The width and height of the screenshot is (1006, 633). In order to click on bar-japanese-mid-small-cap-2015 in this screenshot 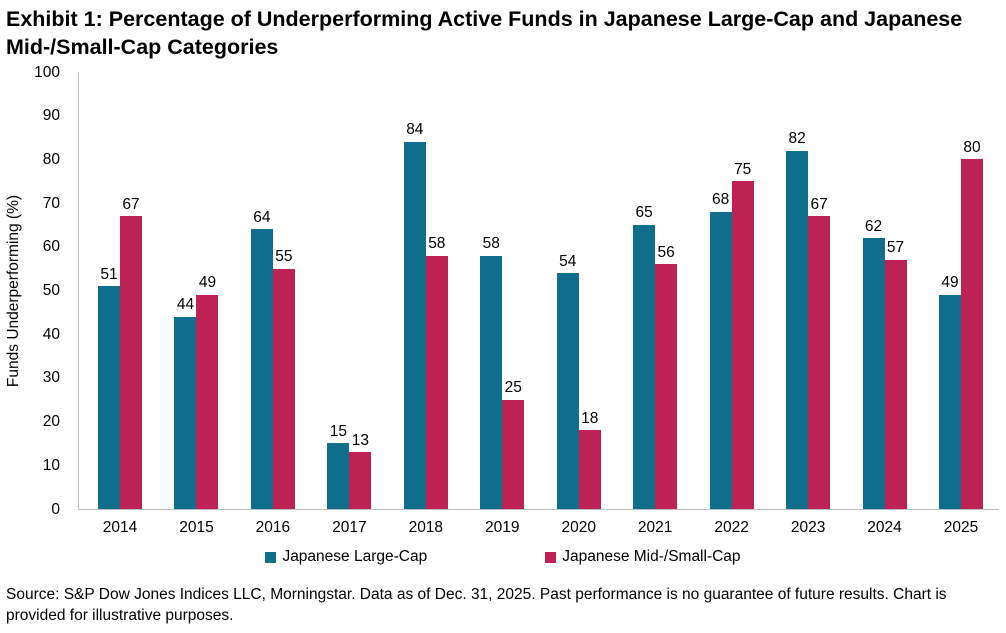, I will do `click(207, 401)`.